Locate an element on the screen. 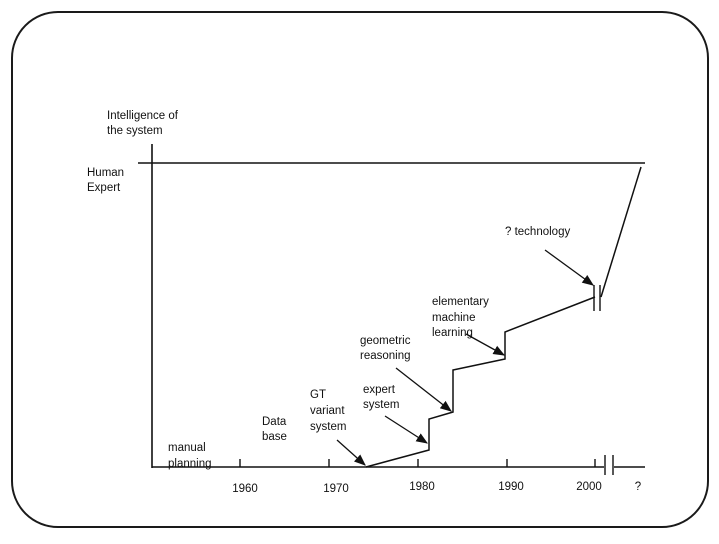 This screenshot has height=544, width=719. arrow-gt-variant is located at coordinates (351, 452).